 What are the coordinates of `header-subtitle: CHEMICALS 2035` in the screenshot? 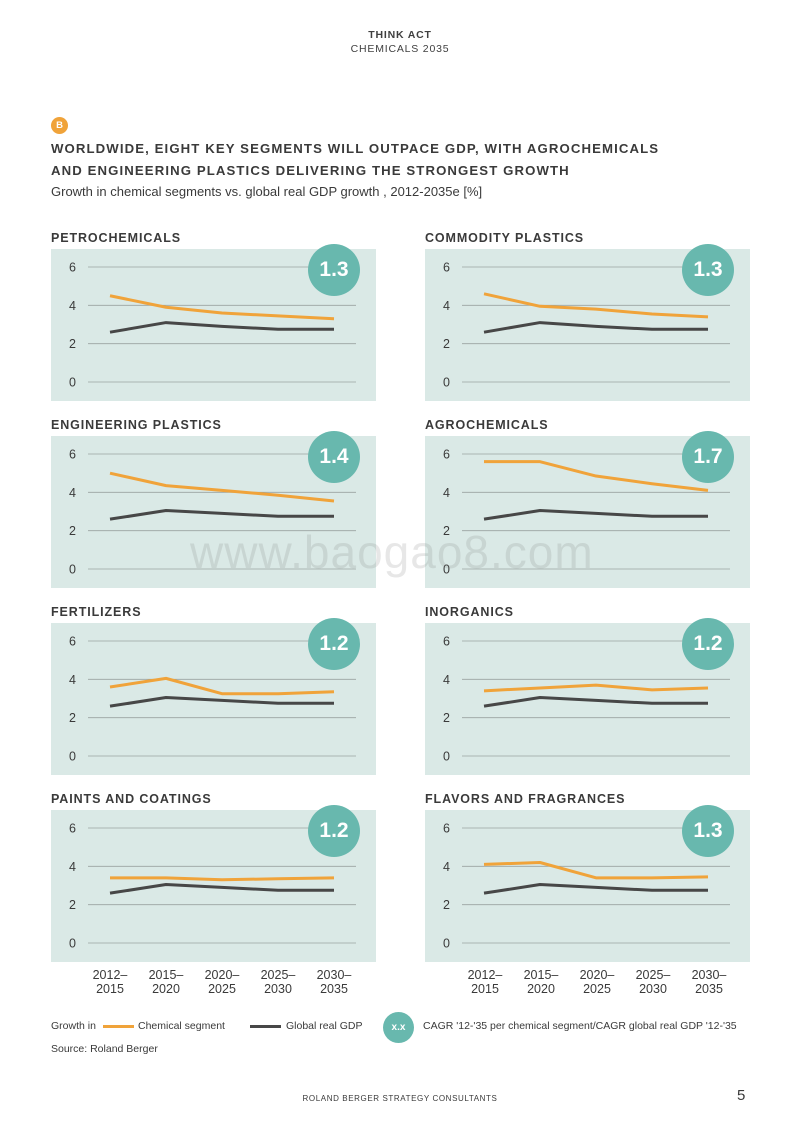 It's located at (400, 49).